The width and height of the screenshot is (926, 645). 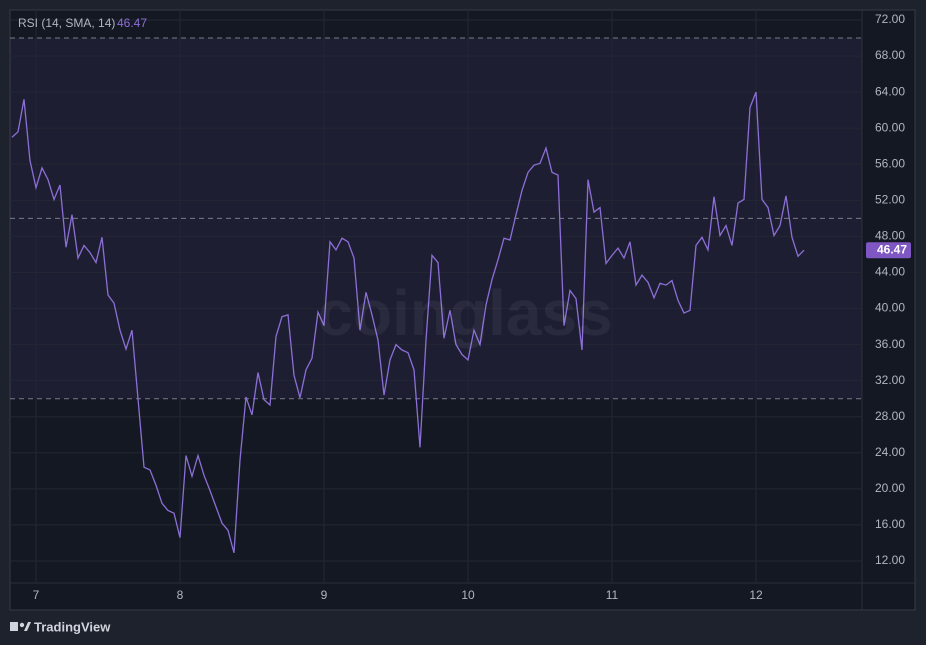 I want to click on y-tick-label: 56.00, so click(x=890, y=163).